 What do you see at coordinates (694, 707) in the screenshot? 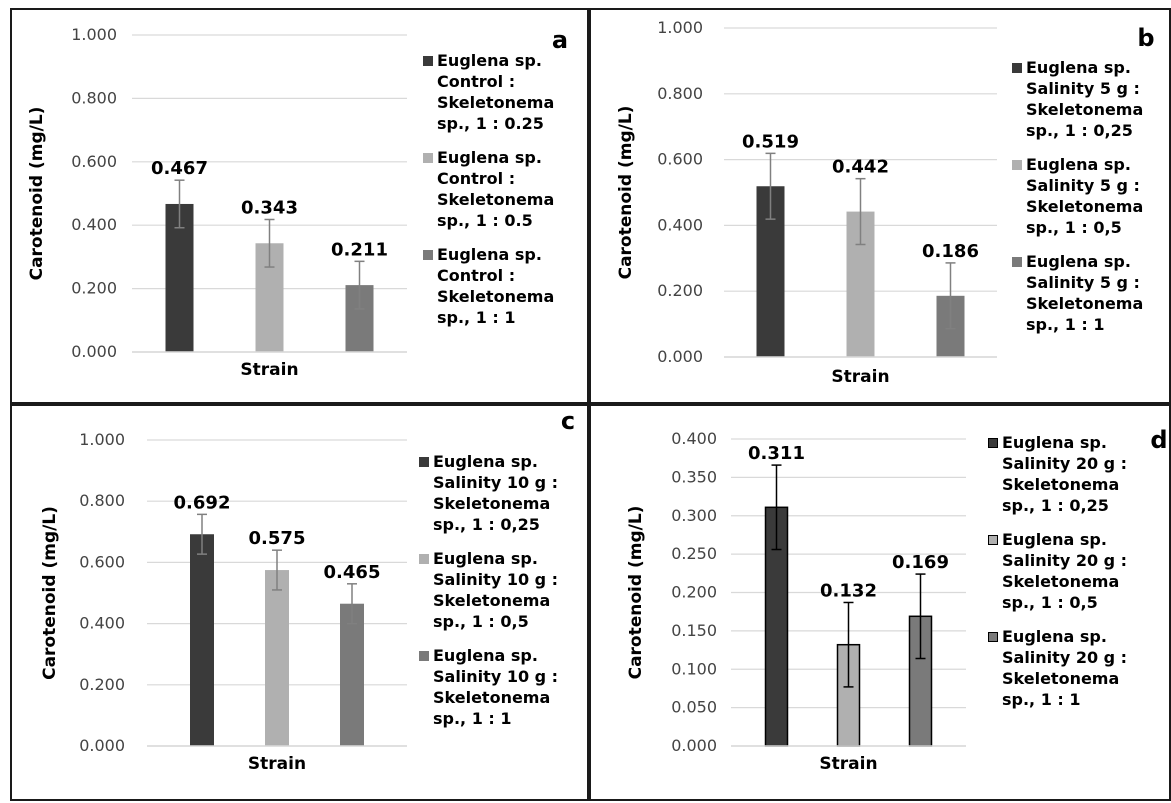
I see `y-tick-label: 0.050` at bounding box center [694, 707].